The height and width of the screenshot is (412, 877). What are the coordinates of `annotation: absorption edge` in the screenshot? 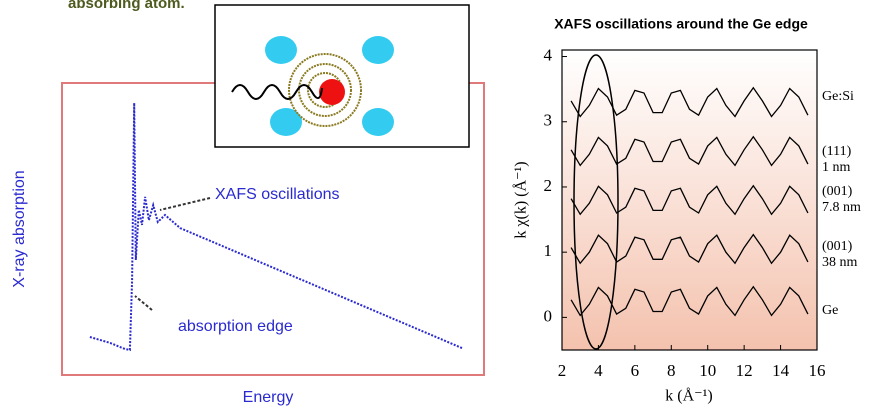 It's located at (235, 326).